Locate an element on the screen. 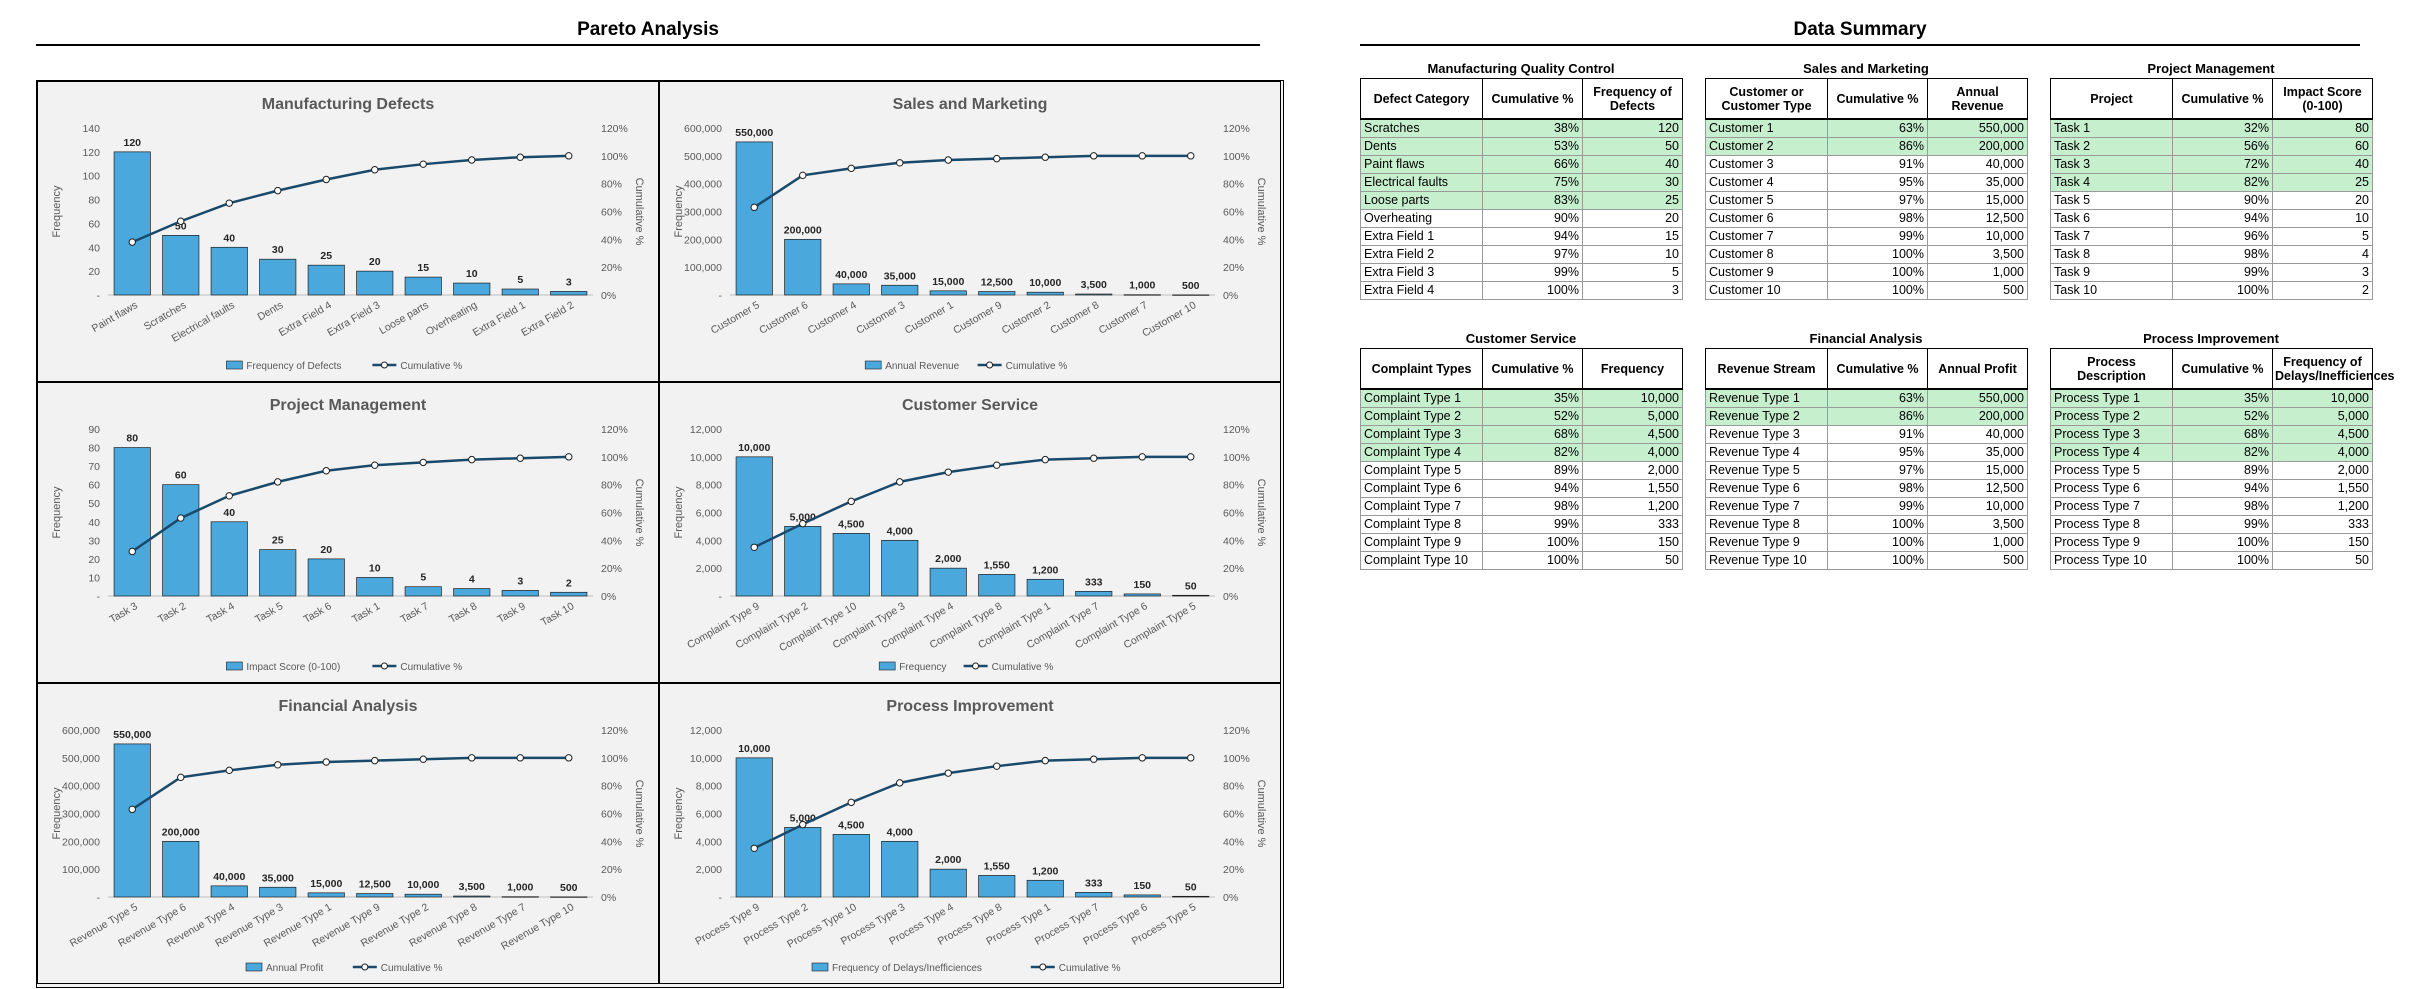 This screenshot has width=2427, height=989. table-cell: Process Type 2 is located at coordinates (2111, 416).